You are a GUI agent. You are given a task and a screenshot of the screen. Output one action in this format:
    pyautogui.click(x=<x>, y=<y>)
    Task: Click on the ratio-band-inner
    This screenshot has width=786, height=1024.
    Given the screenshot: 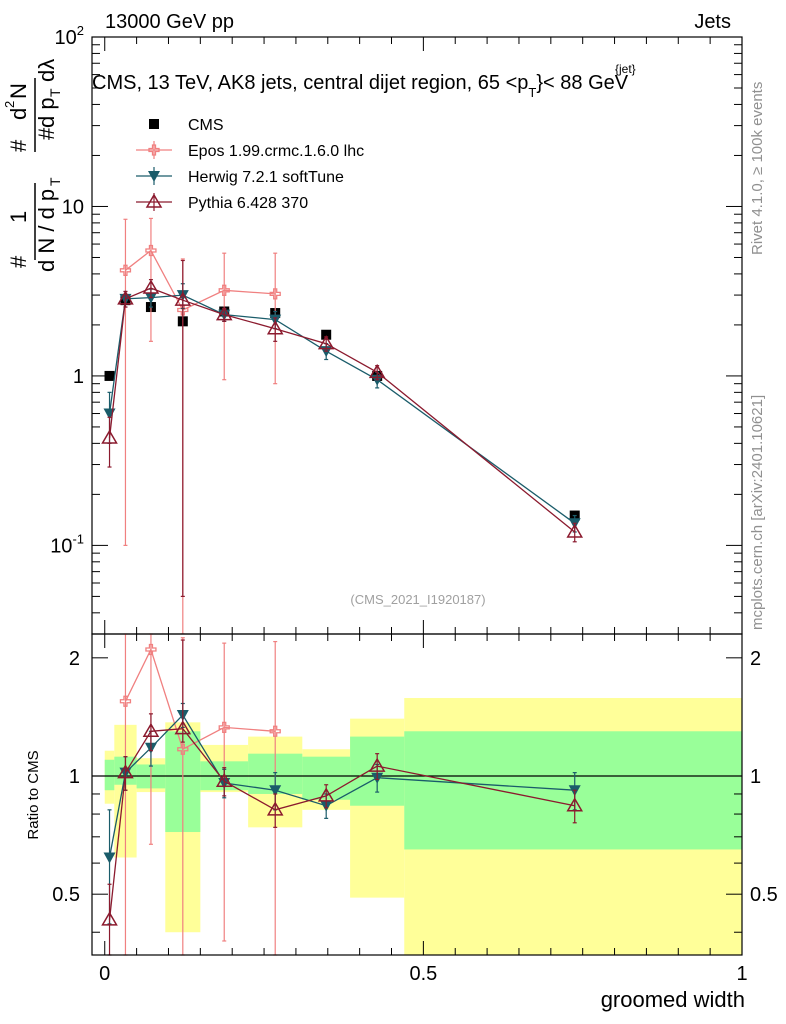 What is the action you would take?
    pyautogui.click(x=109, y=775)
    